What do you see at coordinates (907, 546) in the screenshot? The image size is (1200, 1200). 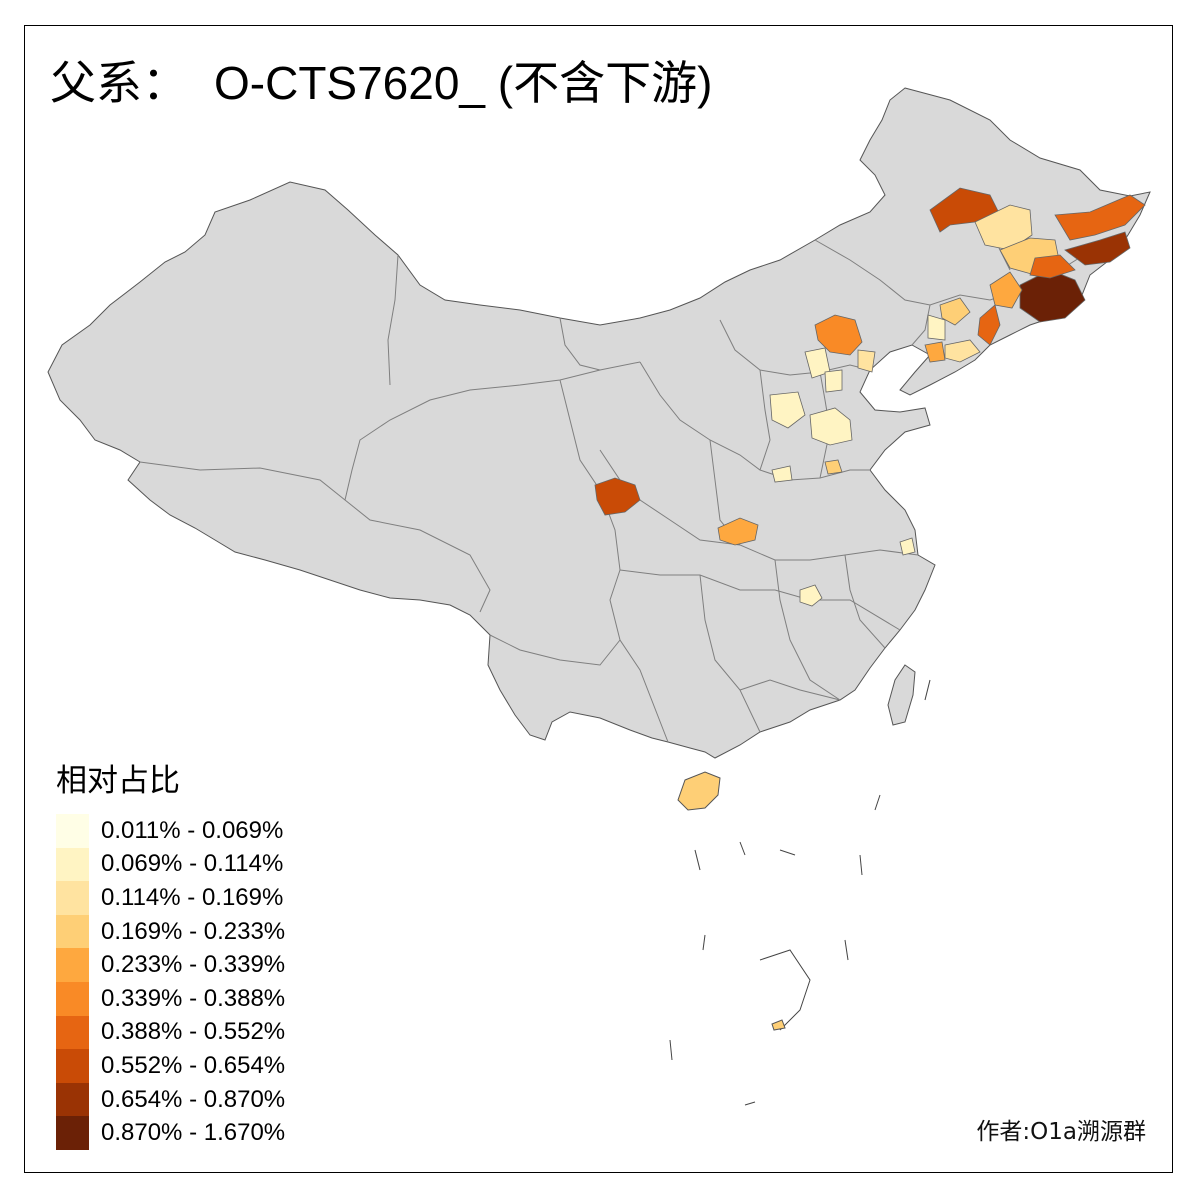 I see `region-jiangsu-dot` at bounding box center [907, 546].